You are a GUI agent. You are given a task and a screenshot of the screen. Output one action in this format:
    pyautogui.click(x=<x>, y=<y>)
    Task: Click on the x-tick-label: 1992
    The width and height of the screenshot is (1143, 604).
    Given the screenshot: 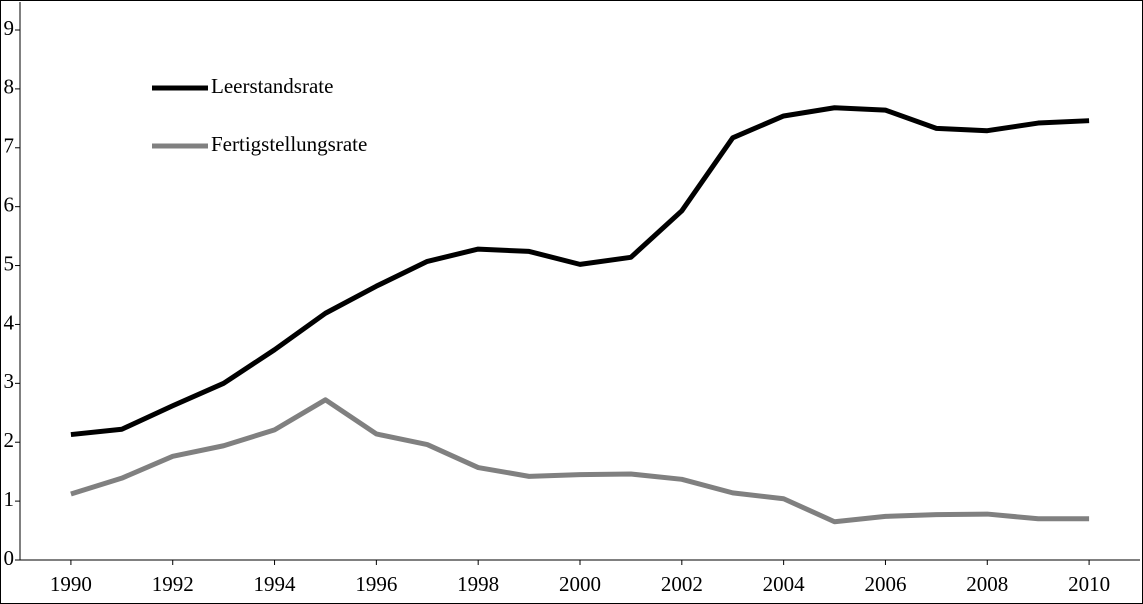 What is the action you would take?
    pyautogui.click(x=173, y=584)
    